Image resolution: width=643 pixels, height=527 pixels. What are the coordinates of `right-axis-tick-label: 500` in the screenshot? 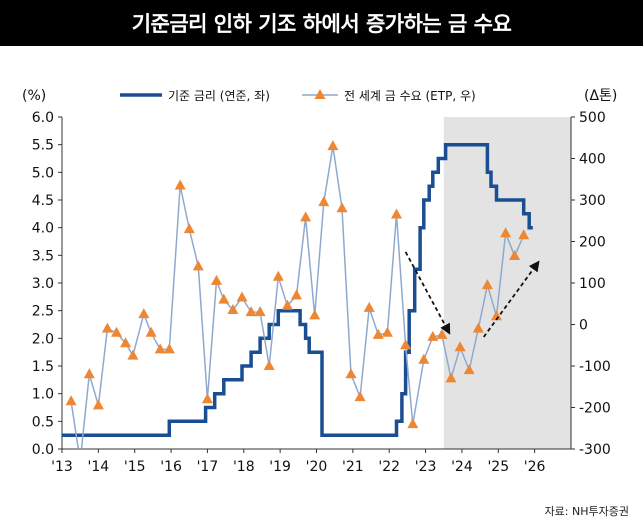 It's located at (592, 118).